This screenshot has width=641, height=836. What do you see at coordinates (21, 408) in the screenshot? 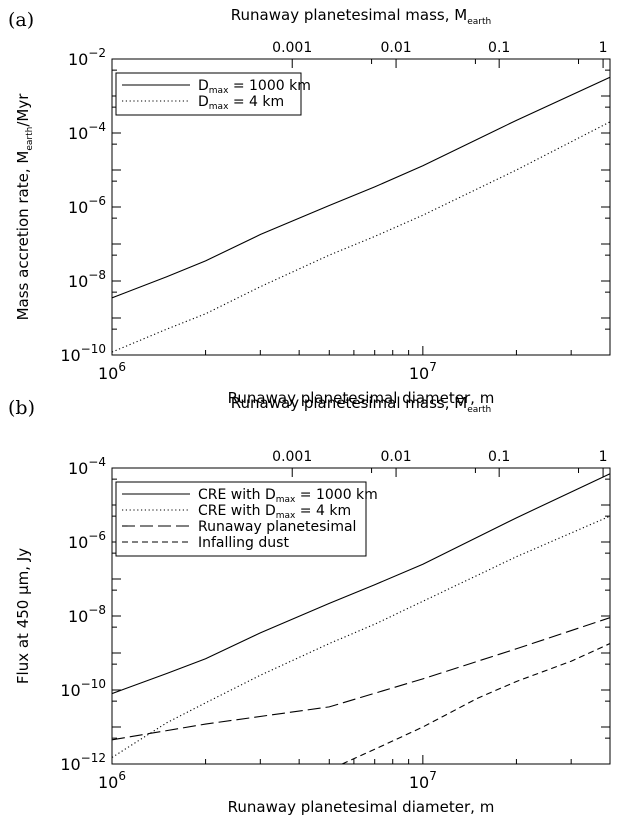
I see `panel-label: (b)` at bounding box center [21, 408].